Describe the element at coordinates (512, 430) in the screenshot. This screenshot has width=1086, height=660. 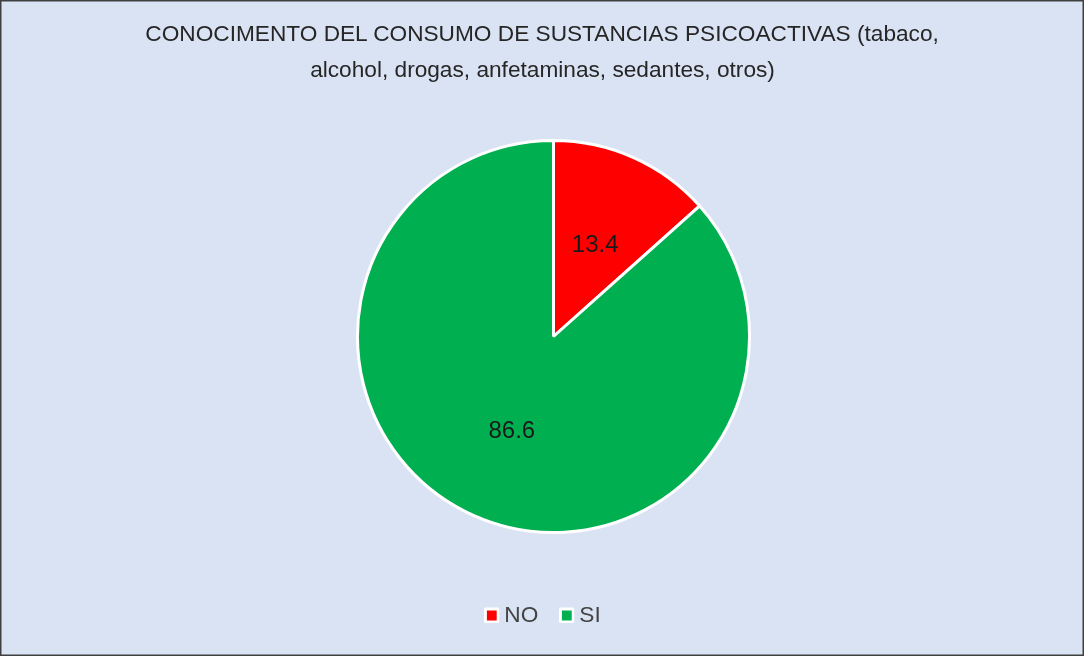
I see `data-label: 86.6` at that location.